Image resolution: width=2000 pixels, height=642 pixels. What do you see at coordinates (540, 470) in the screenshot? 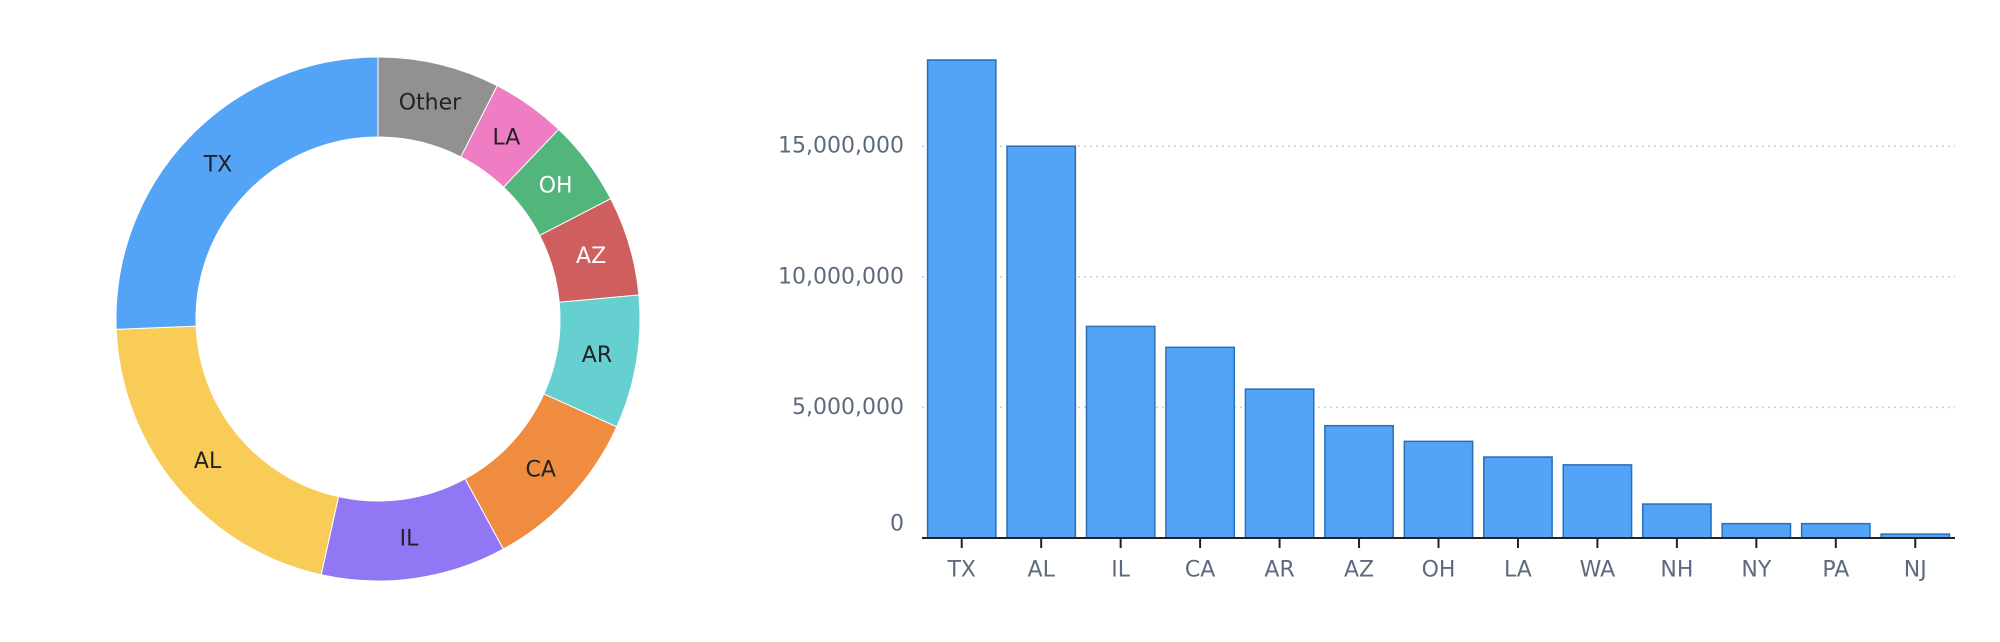
I see `donut-label-ca: CA` at bounding box center [540, 470].